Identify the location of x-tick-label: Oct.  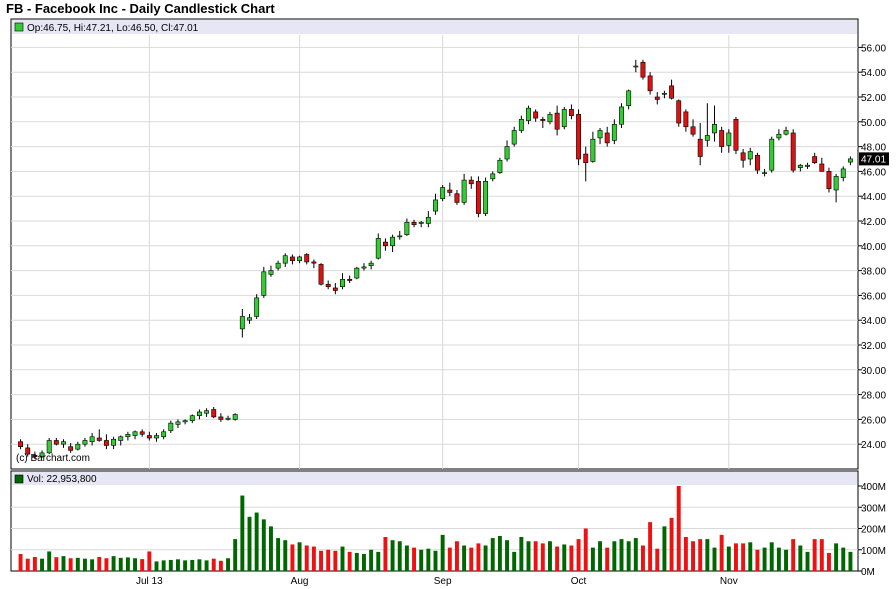
(579, 581).